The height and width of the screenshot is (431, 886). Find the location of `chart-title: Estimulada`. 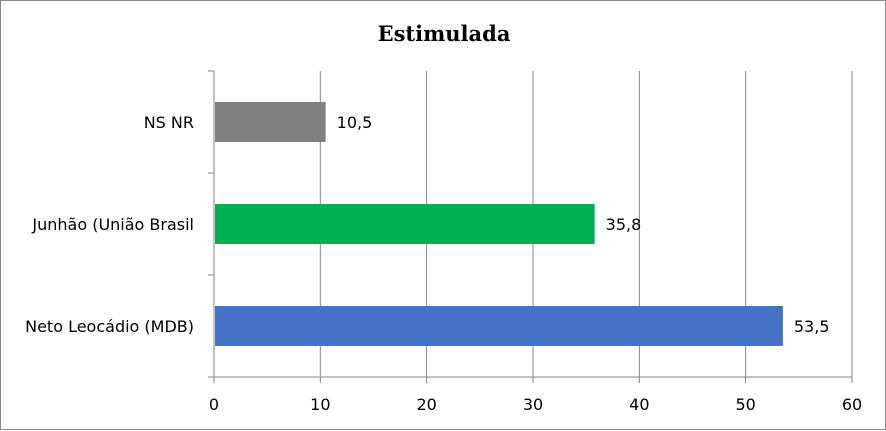

chart-title: Estimulada is located at coordinates (444, 33).